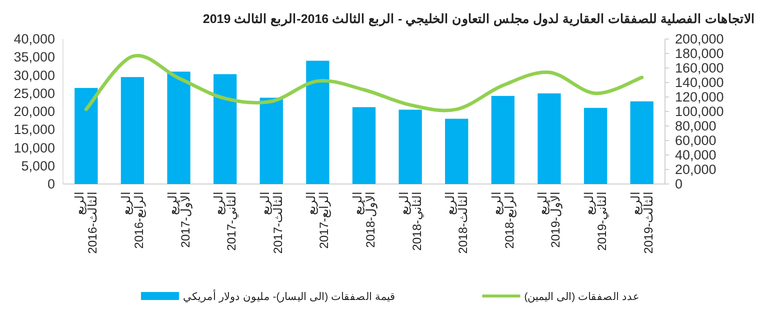 This screenshot has height=319, width=770. What do you see at coordinates (34, 75) in the screenshot?
I see `y-tick-label: 30,000` at bounding box center [34, 75].